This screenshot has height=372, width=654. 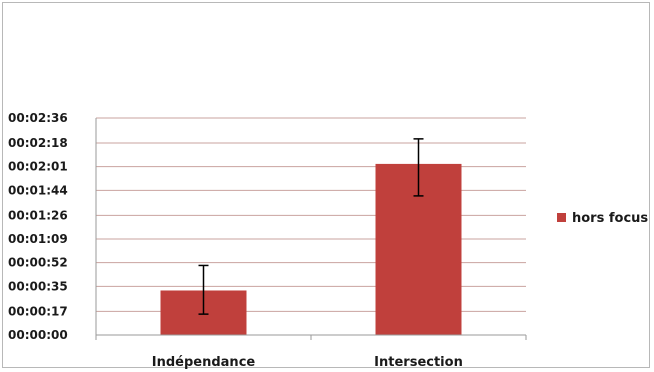 I want to click on y-tick-label: 00:02:18, so click(x=38, y=143).